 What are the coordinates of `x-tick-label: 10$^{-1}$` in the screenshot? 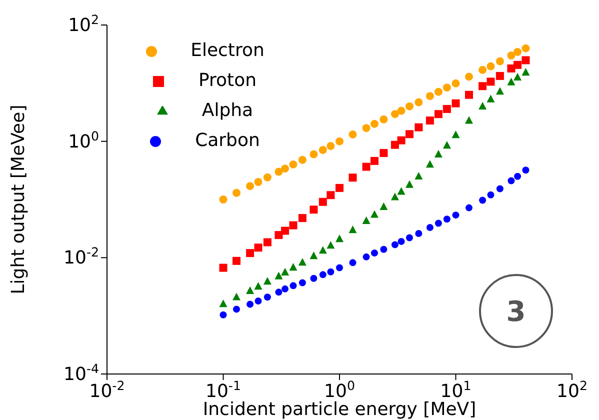 It's located at (223, 390).